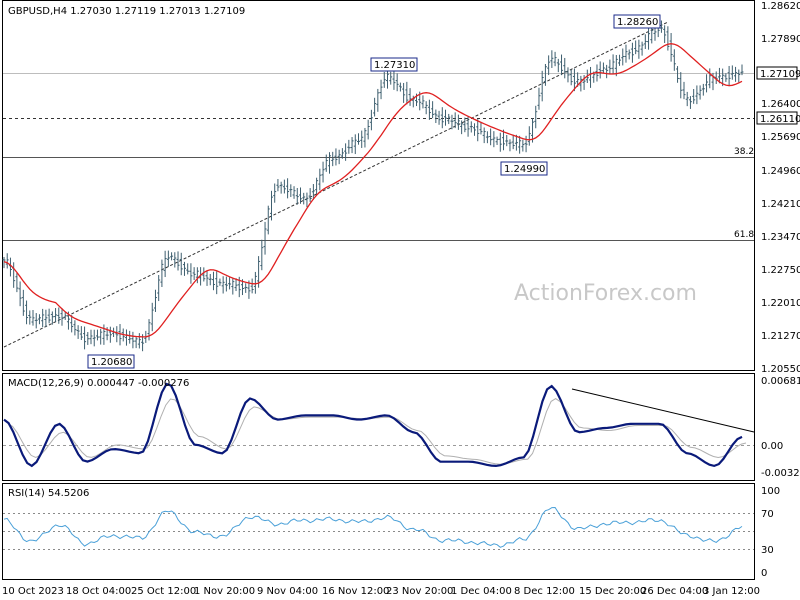 This screenshot has width=800, height=600. I want to click on x-tick: 23 Nov 20:00, so click(419, 591).